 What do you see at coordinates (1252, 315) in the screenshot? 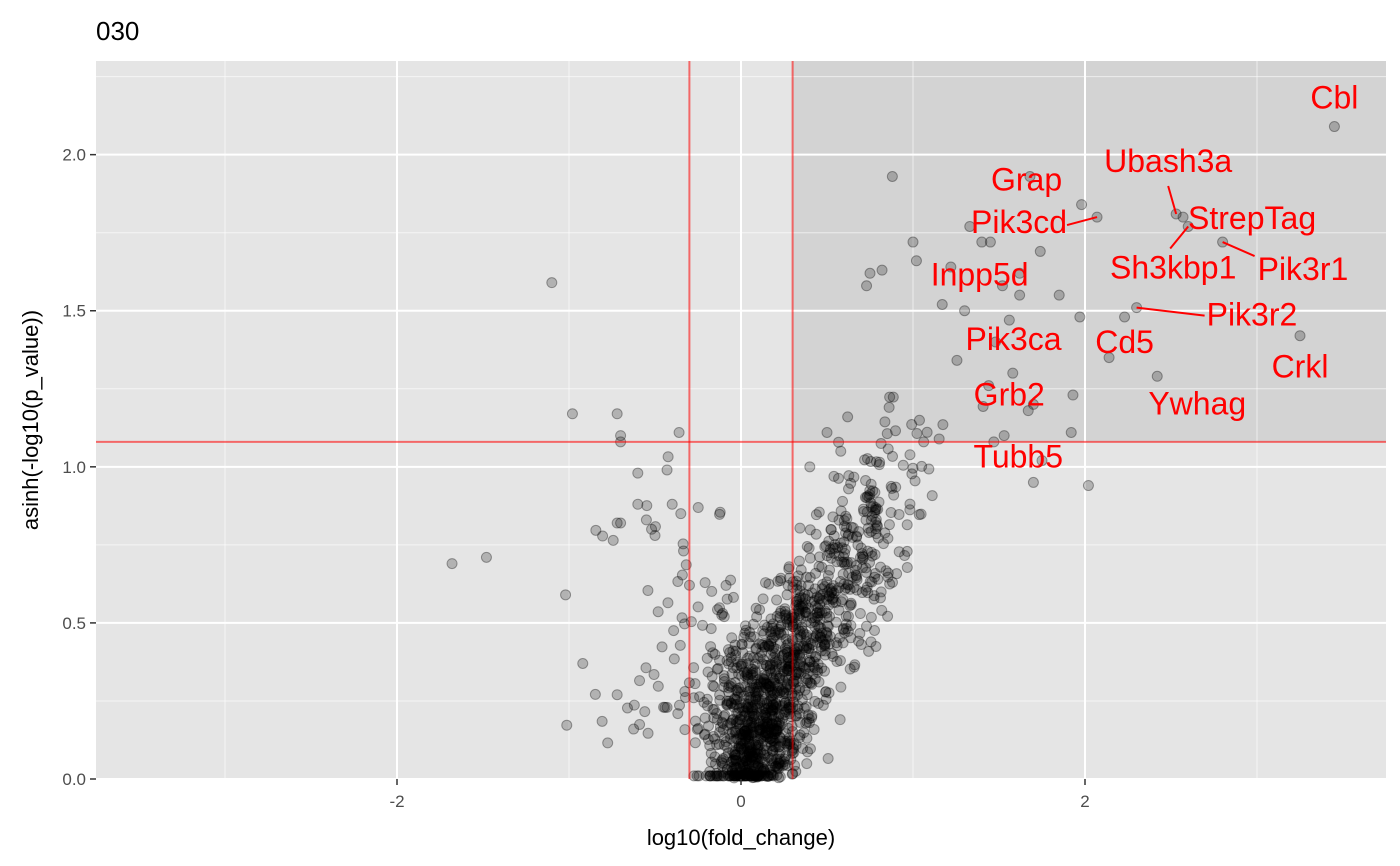
I see `gene-label: Pik3r2` at bounding box center [1252, 315].